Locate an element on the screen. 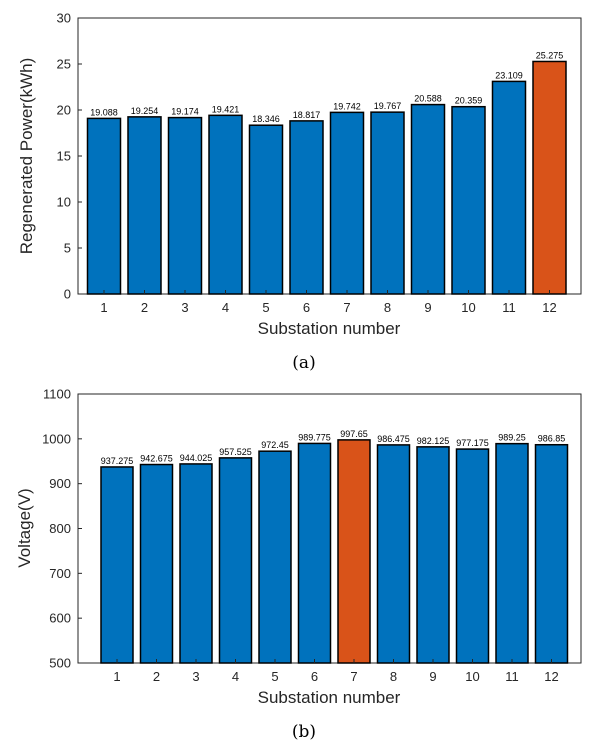 This screenshot has height=747, width=602. y-tick-label: 15 is located at coordinates (64, 156).